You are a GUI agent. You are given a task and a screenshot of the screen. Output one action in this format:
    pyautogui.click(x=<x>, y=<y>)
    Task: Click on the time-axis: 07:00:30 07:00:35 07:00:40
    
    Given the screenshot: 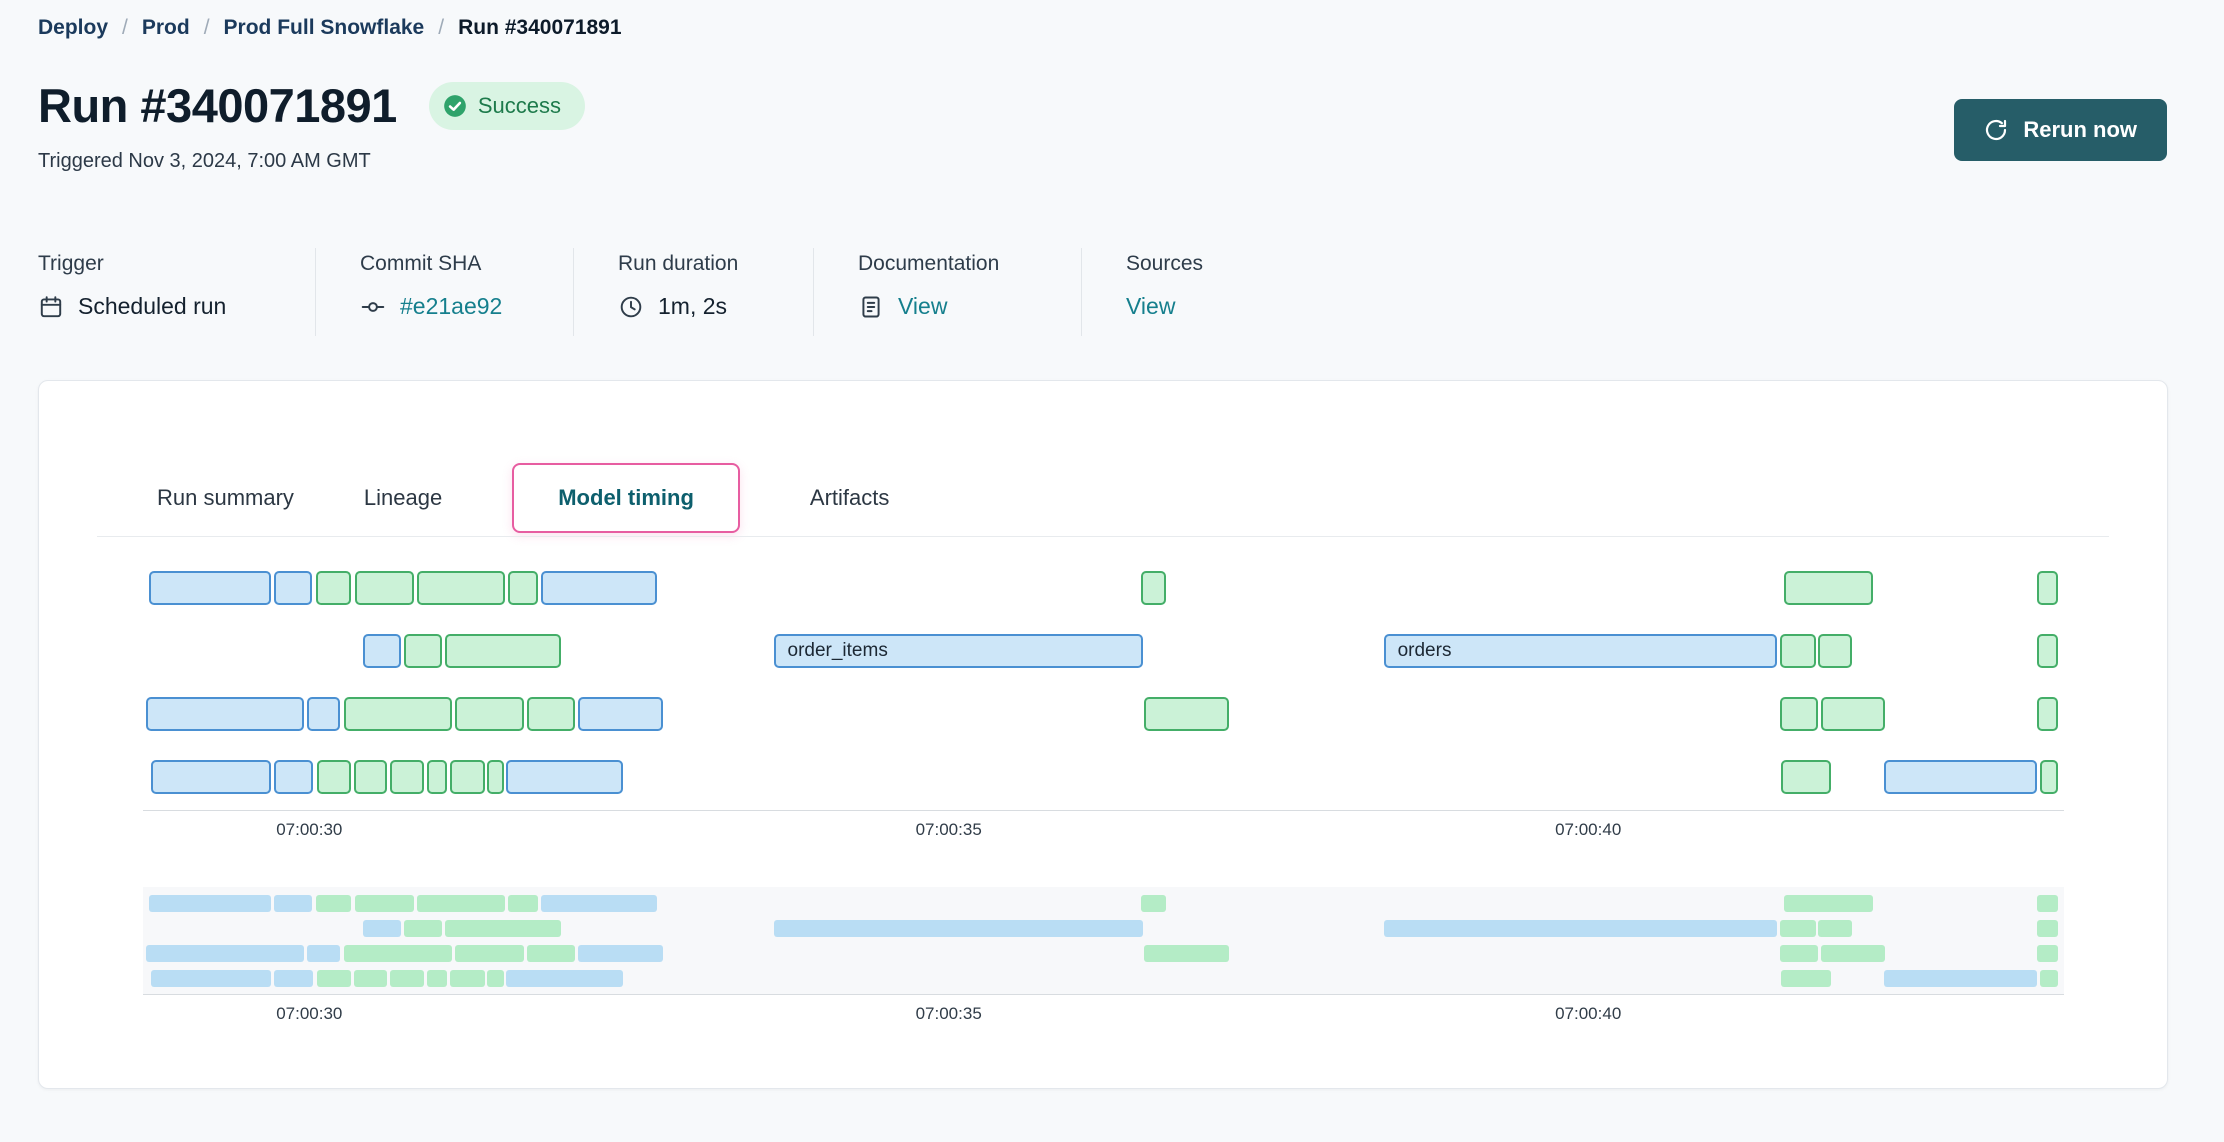 What is the action you would take?
    pyautogui.click(x=1103, y=832)
    